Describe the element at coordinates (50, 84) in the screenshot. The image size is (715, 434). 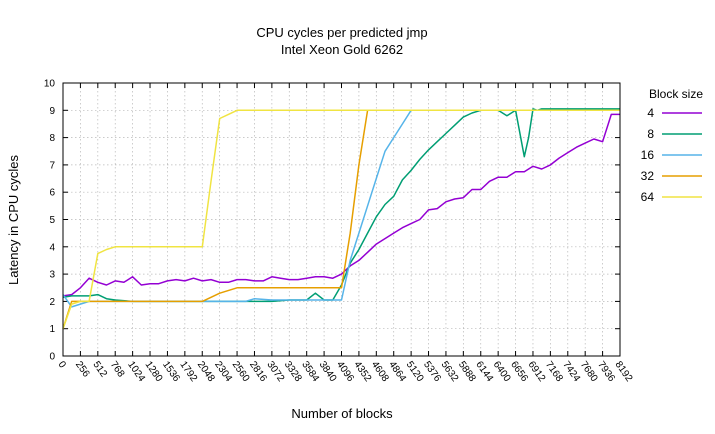
I see `y-tick-label: 10` at that location.